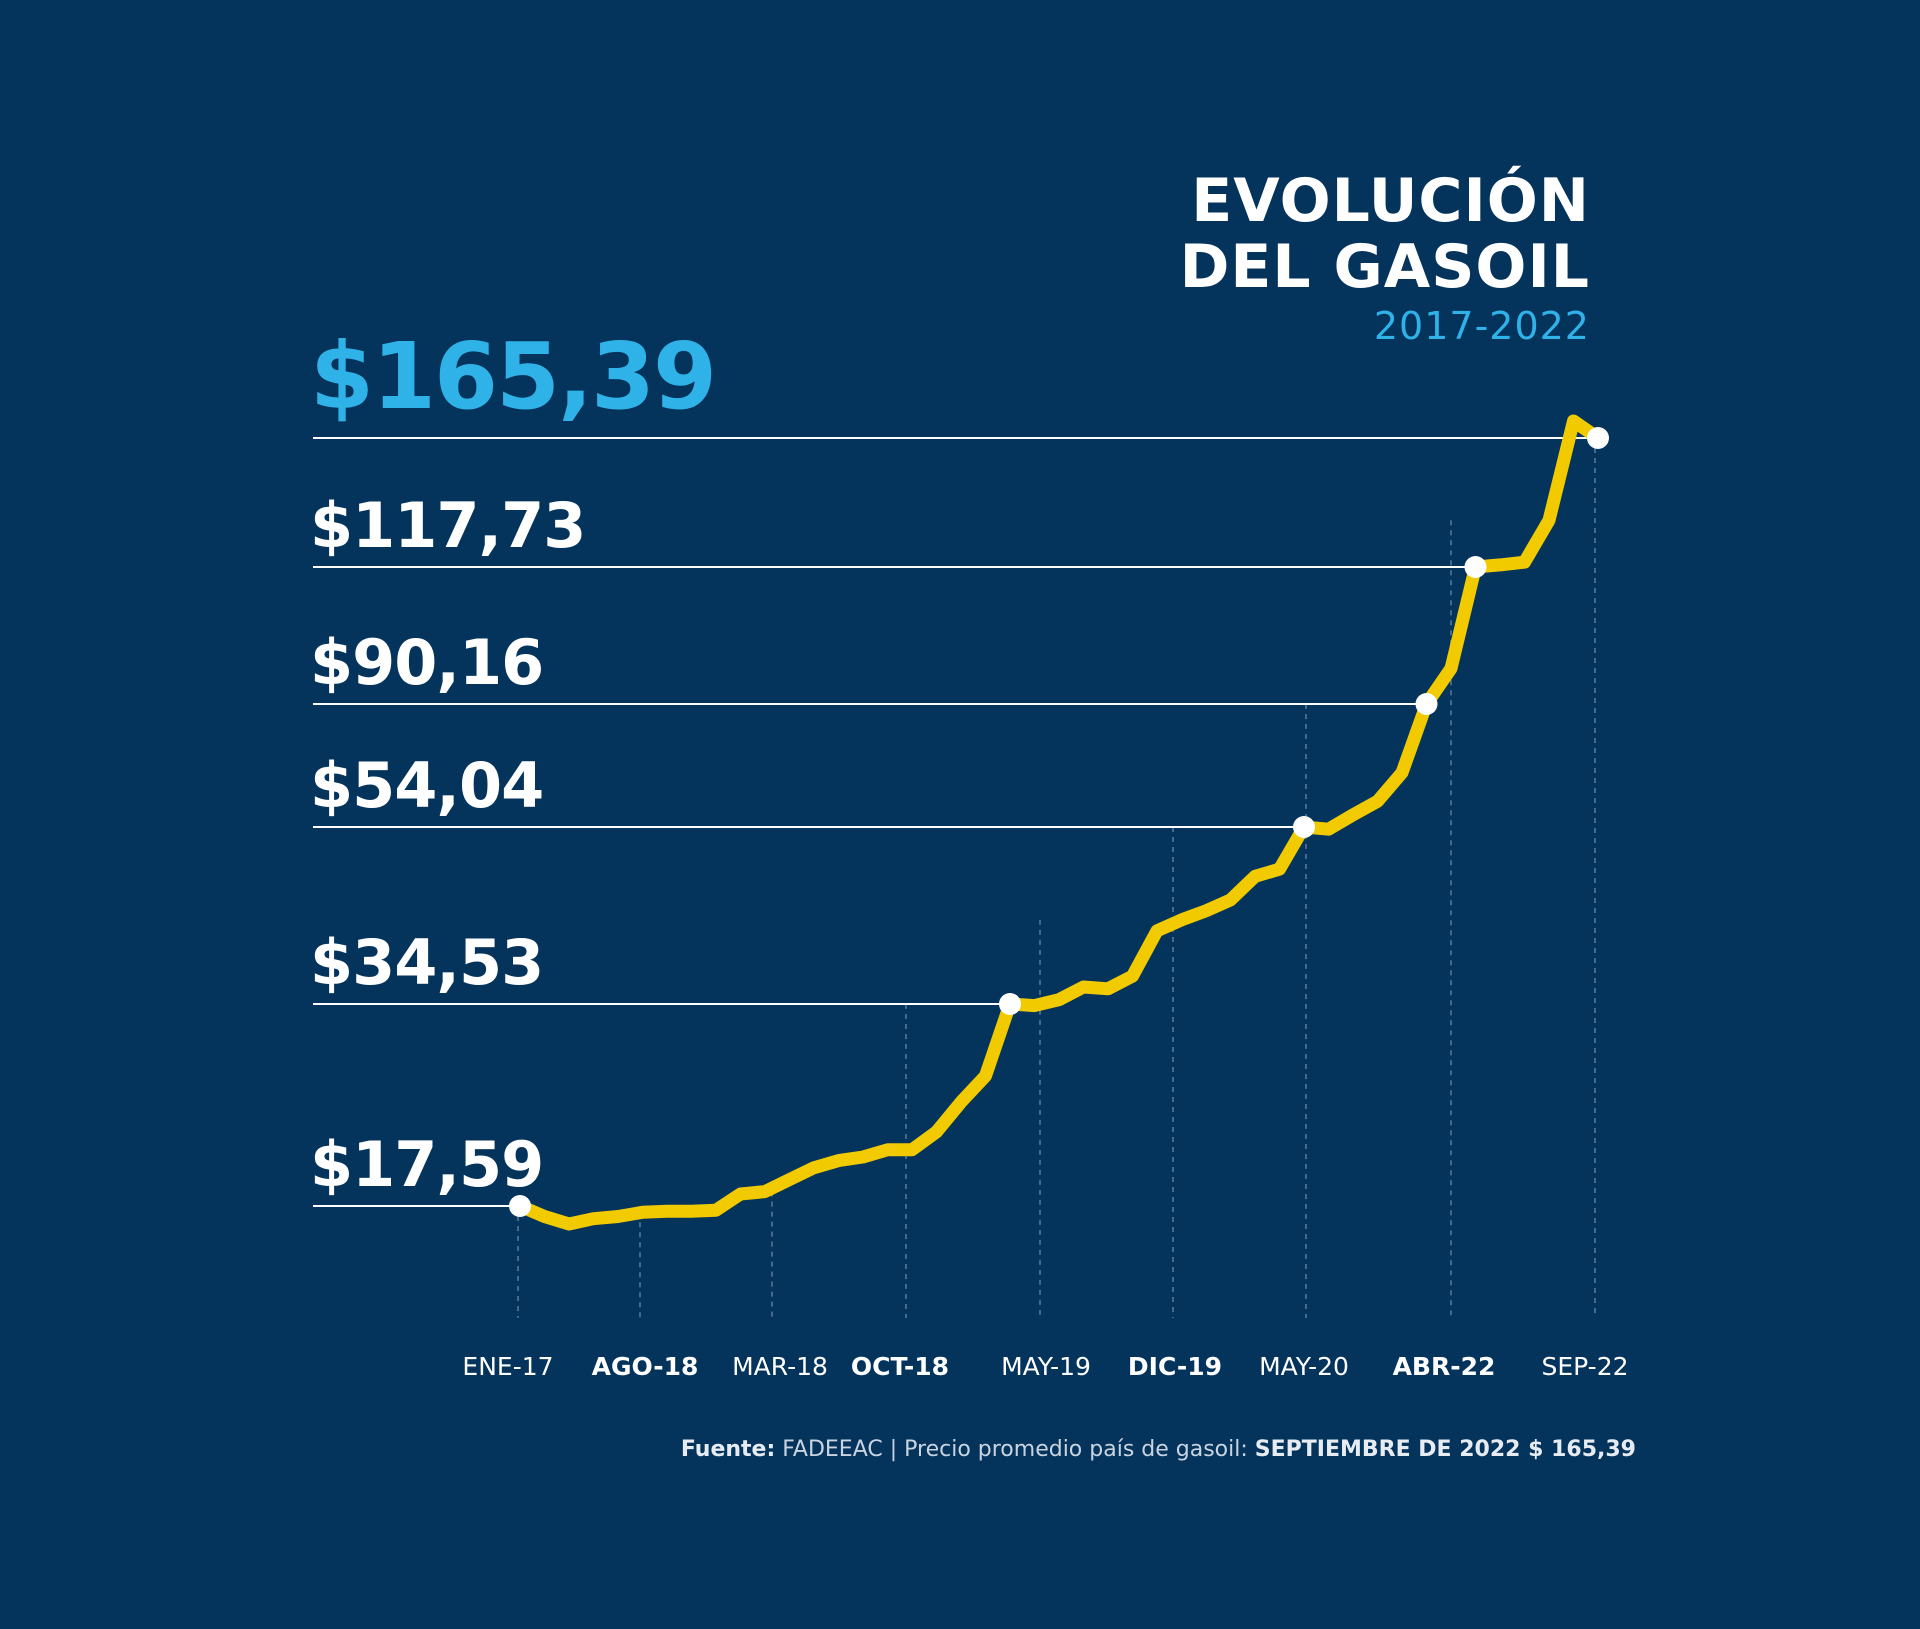 This screenshot has width=1920, height=1629. I want to click on x-tick-label-dic-19: DIC-19, so click(1175, 1366).